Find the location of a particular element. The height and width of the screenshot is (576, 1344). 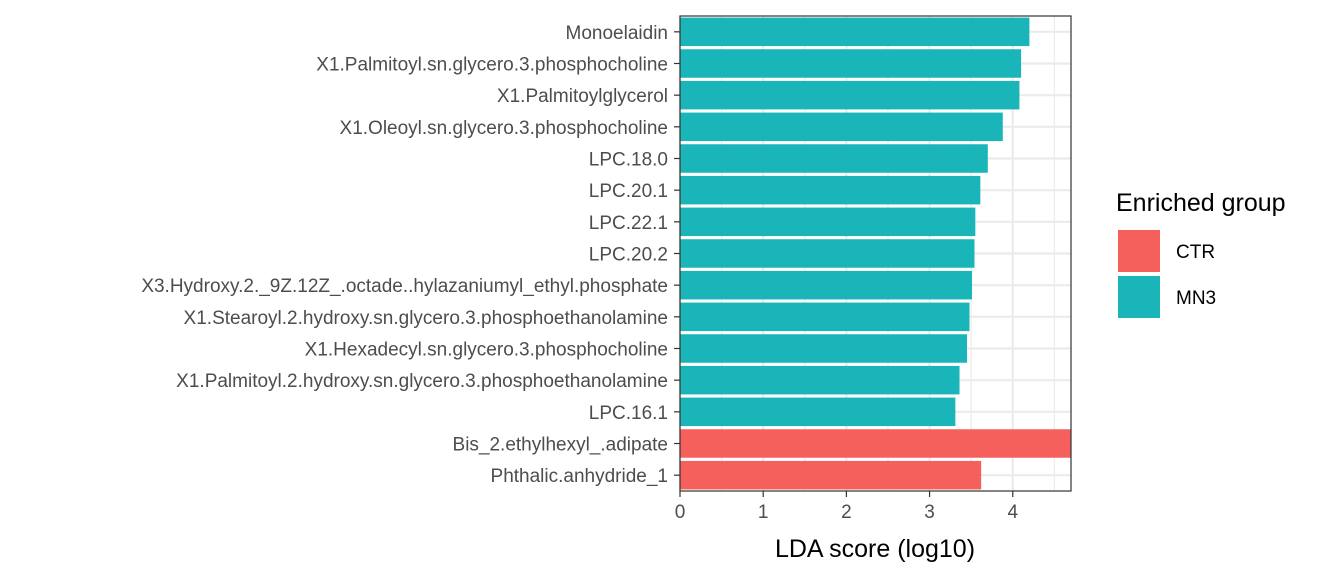

legend-swatch-ctr is located at coordinates (1139, 251).